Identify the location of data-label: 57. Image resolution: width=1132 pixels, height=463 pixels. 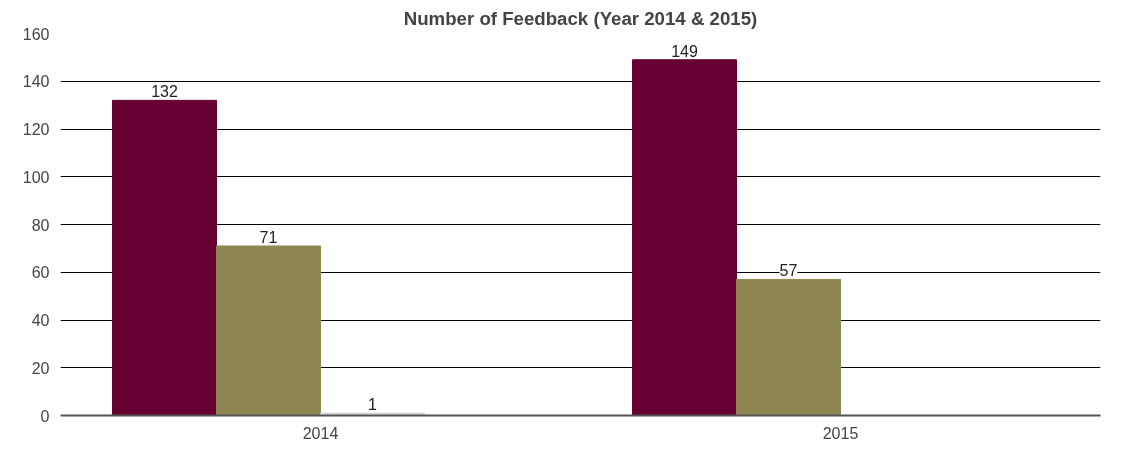
(788, 271).